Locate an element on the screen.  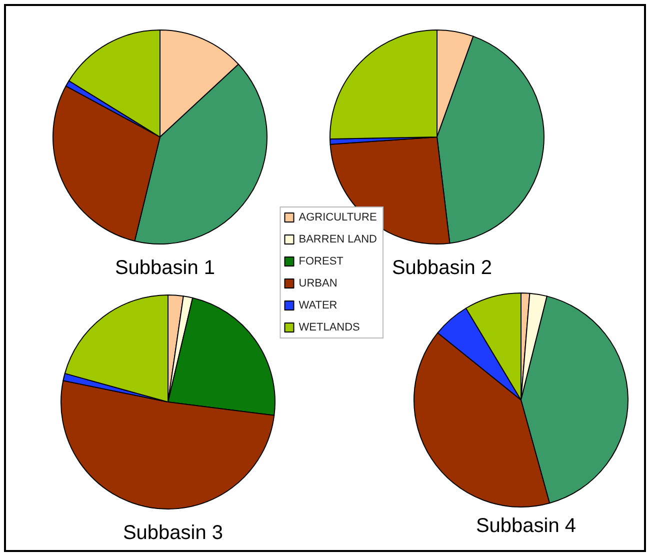
legend-label: URBAN is located at coordinates (318, 284).